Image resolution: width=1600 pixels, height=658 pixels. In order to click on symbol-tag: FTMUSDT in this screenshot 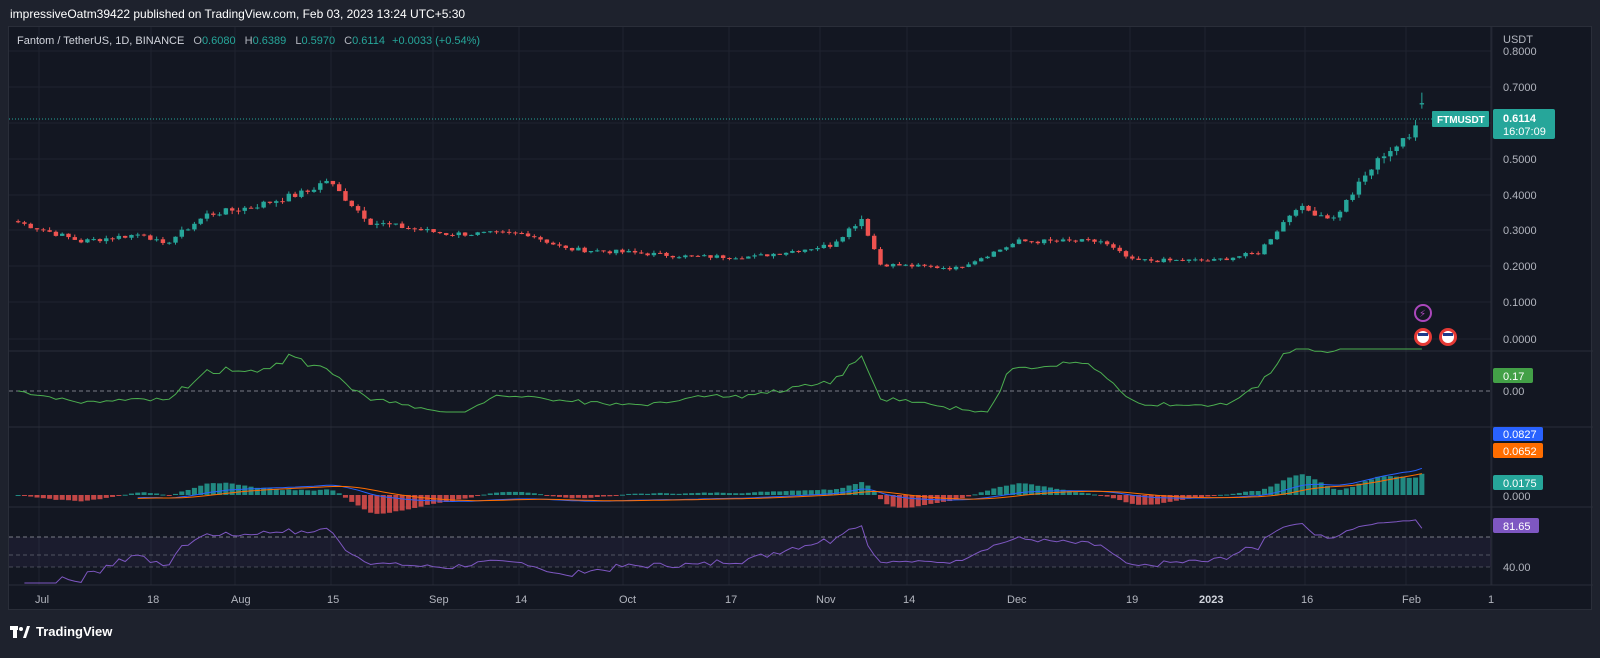, I will do `click(1461, 120)`.